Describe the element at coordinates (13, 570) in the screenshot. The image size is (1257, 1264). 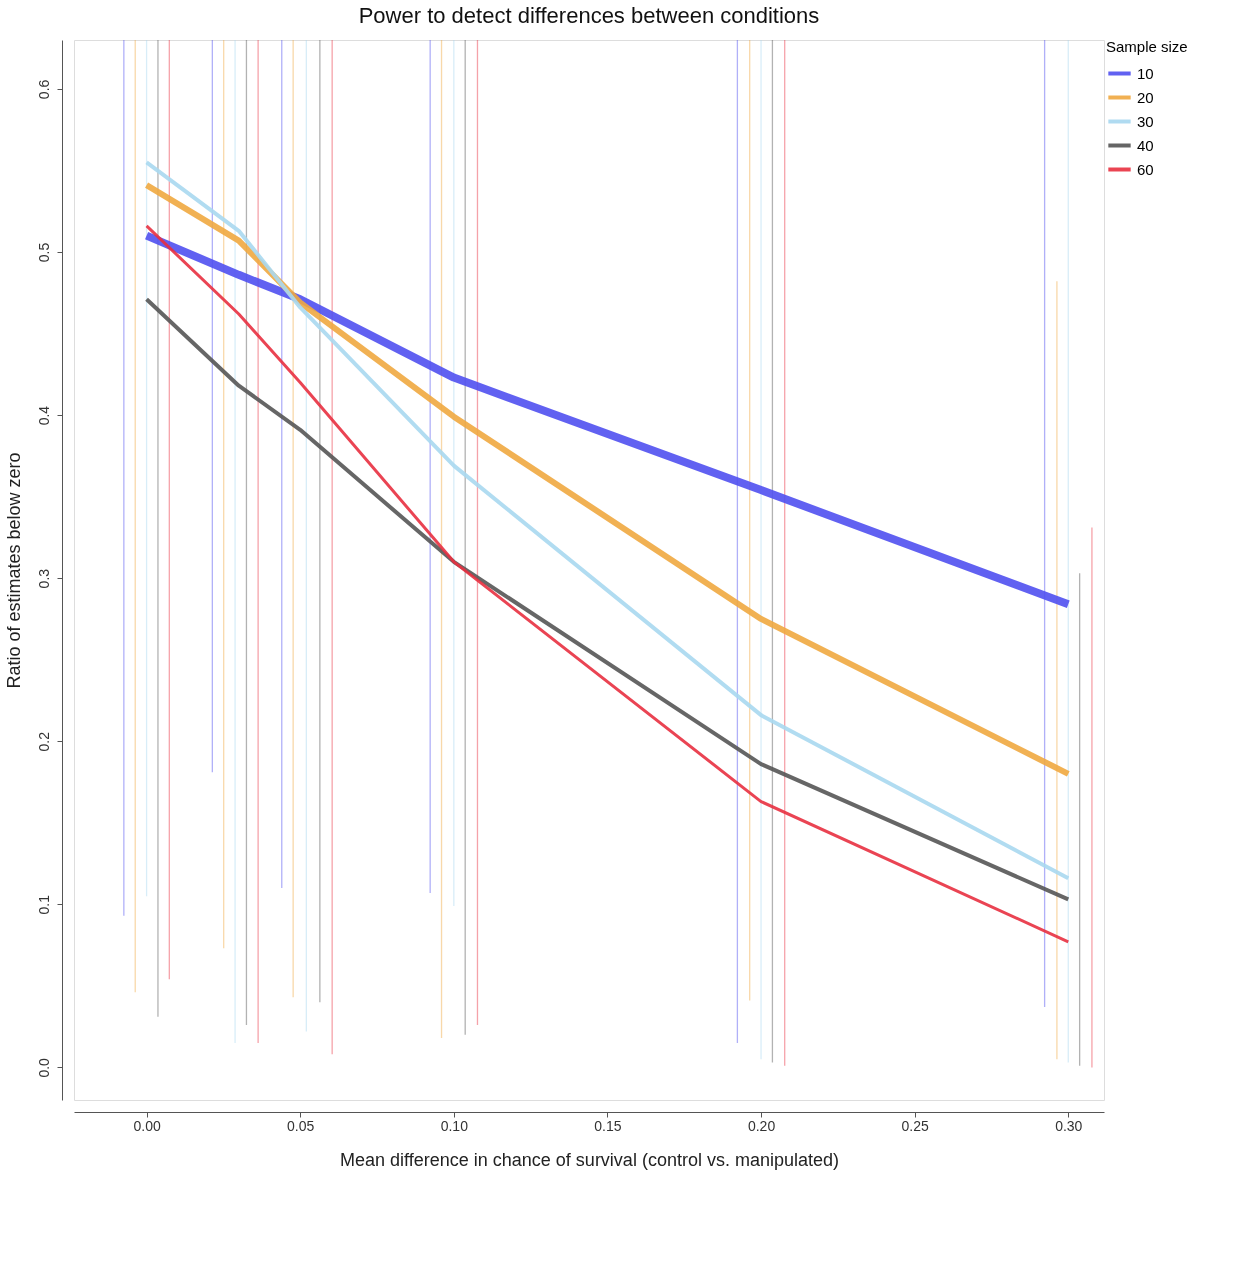
I see `y-axis-title: Ratio of estimates below zero` at that location.